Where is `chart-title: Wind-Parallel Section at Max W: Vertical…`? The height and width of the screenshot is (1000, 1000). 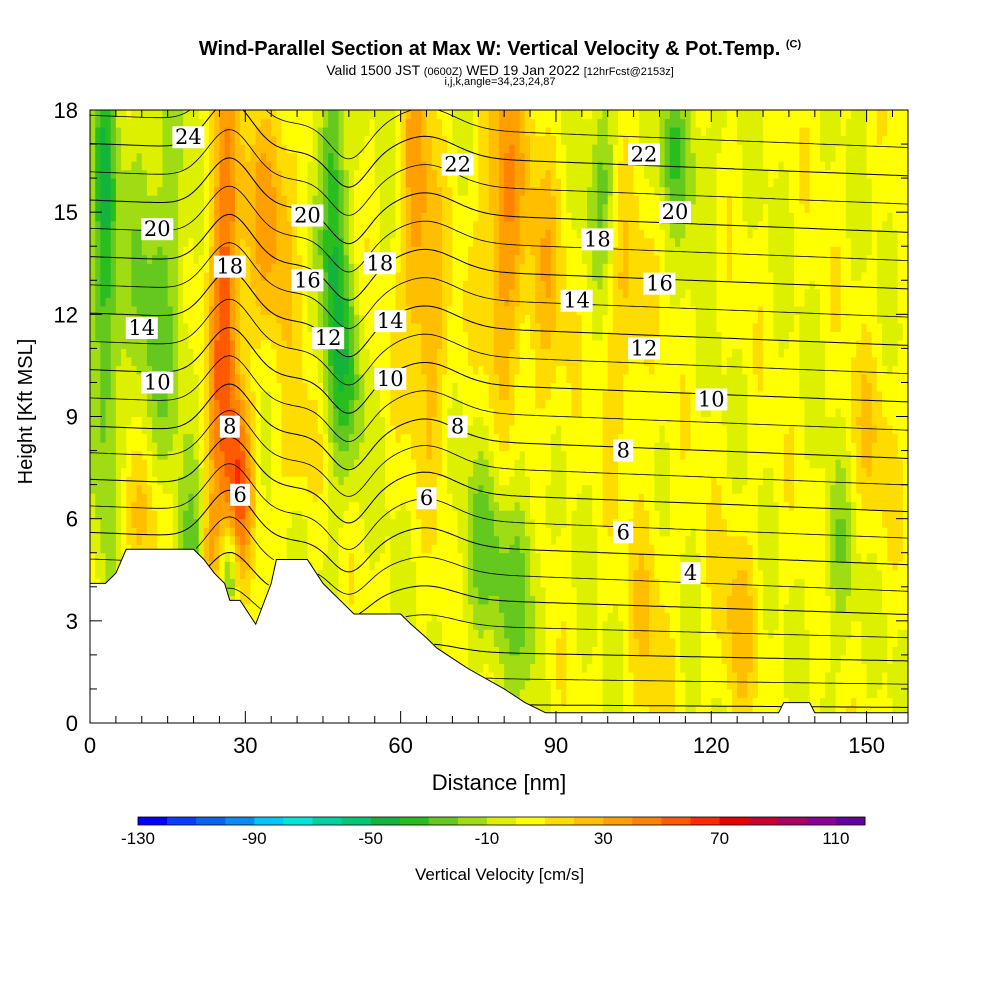
chart-title: Wind-Parallel Section at Max W: Vertical… is located at coordinates (500, 49).